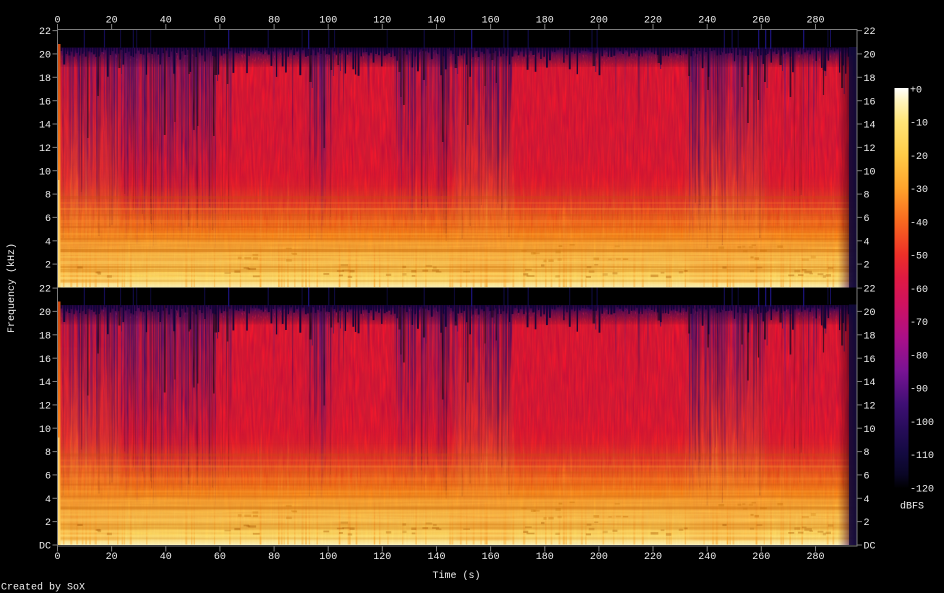 The image size is (944, 593). I want to click on svg-text: -20, so click(919, 157).